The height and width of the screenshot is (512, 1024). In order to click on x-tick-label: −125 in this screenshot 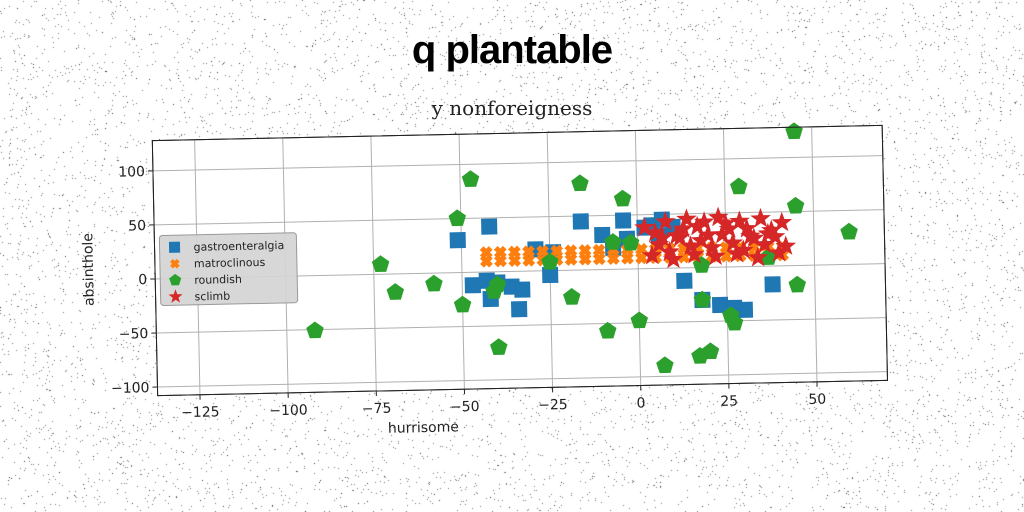, I will do `click(200, 412)`.